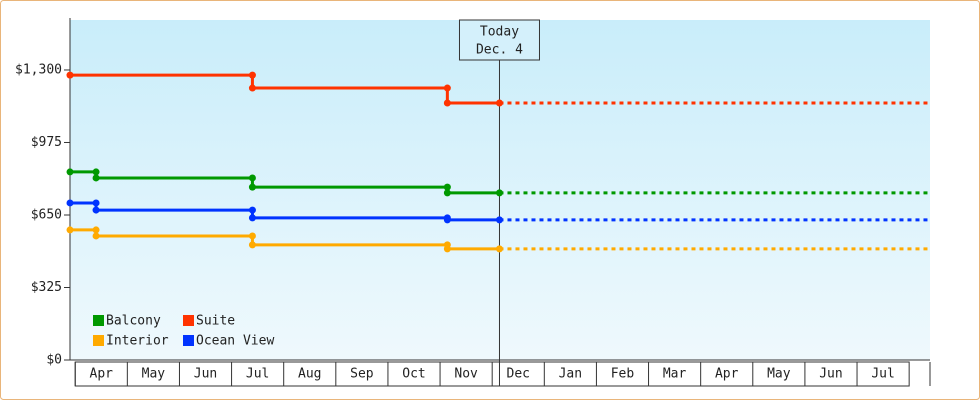  I want to click on x-tick-label: Feb, so click(623, 374).